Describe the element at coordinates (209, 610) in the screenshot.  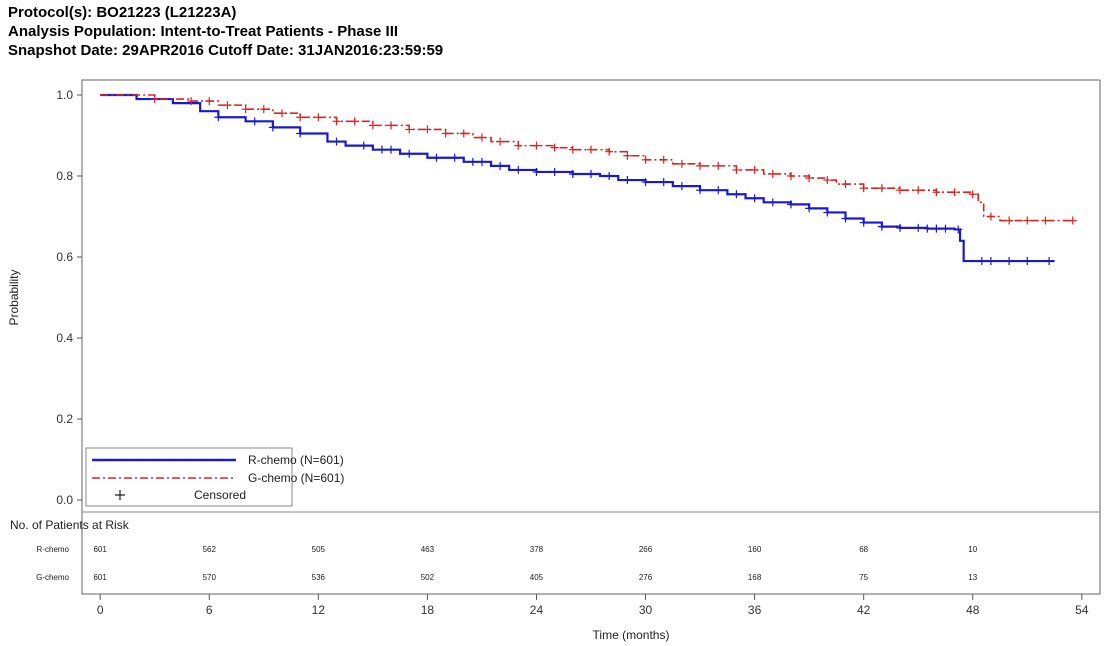
I see `x-tick-label: 6` at that location.